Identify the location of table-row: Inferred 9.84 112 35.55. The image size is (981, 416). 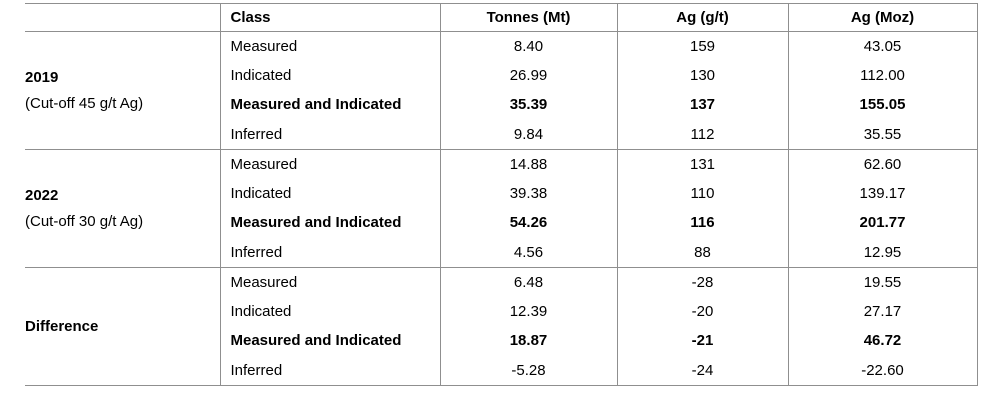
(501, 135).